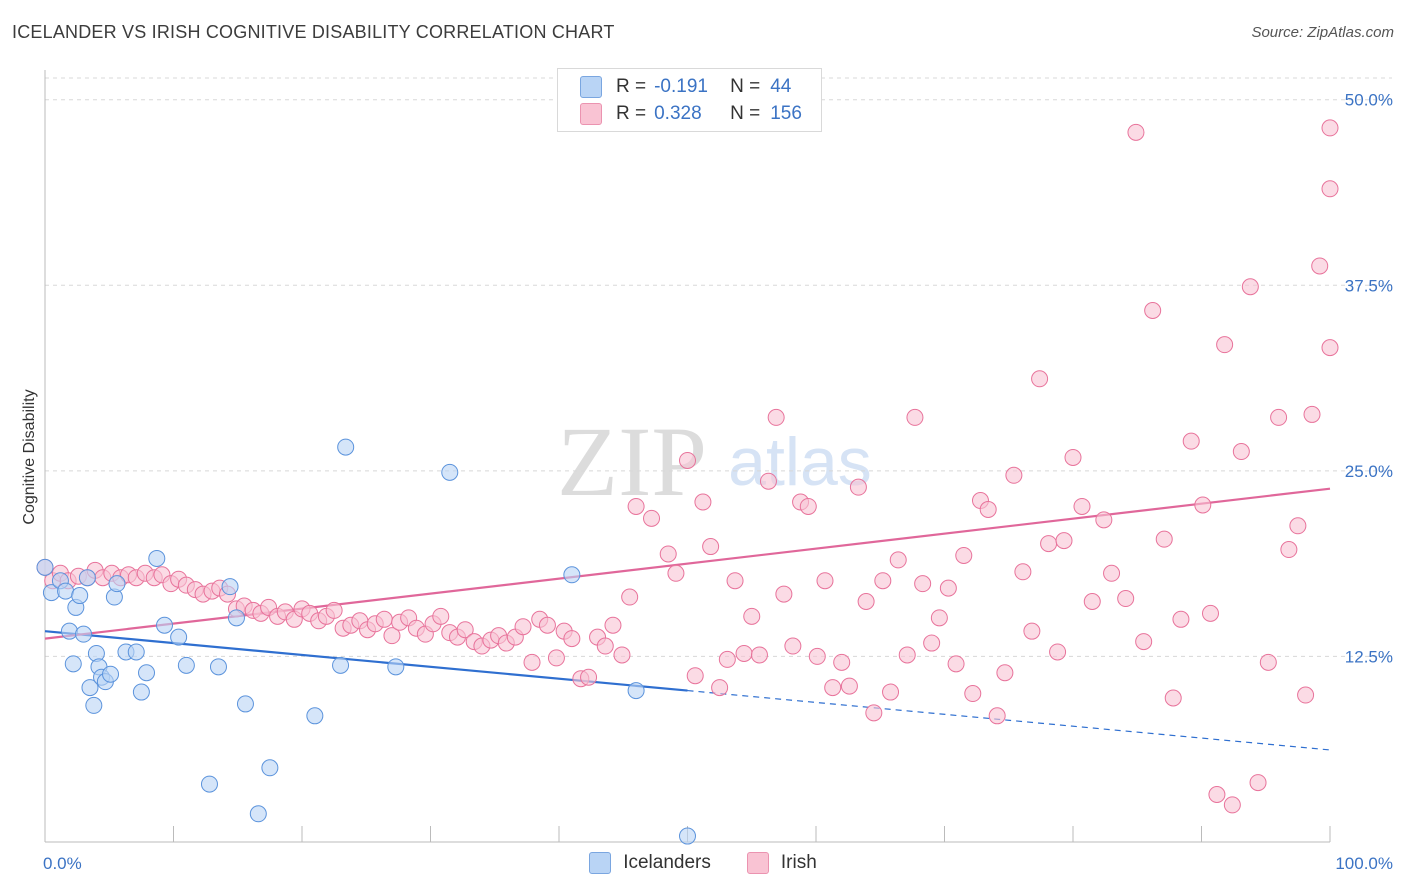  Describe the element at coordinates (591, 87) in the screenshot. I see `icelanders-swatch` at that location.